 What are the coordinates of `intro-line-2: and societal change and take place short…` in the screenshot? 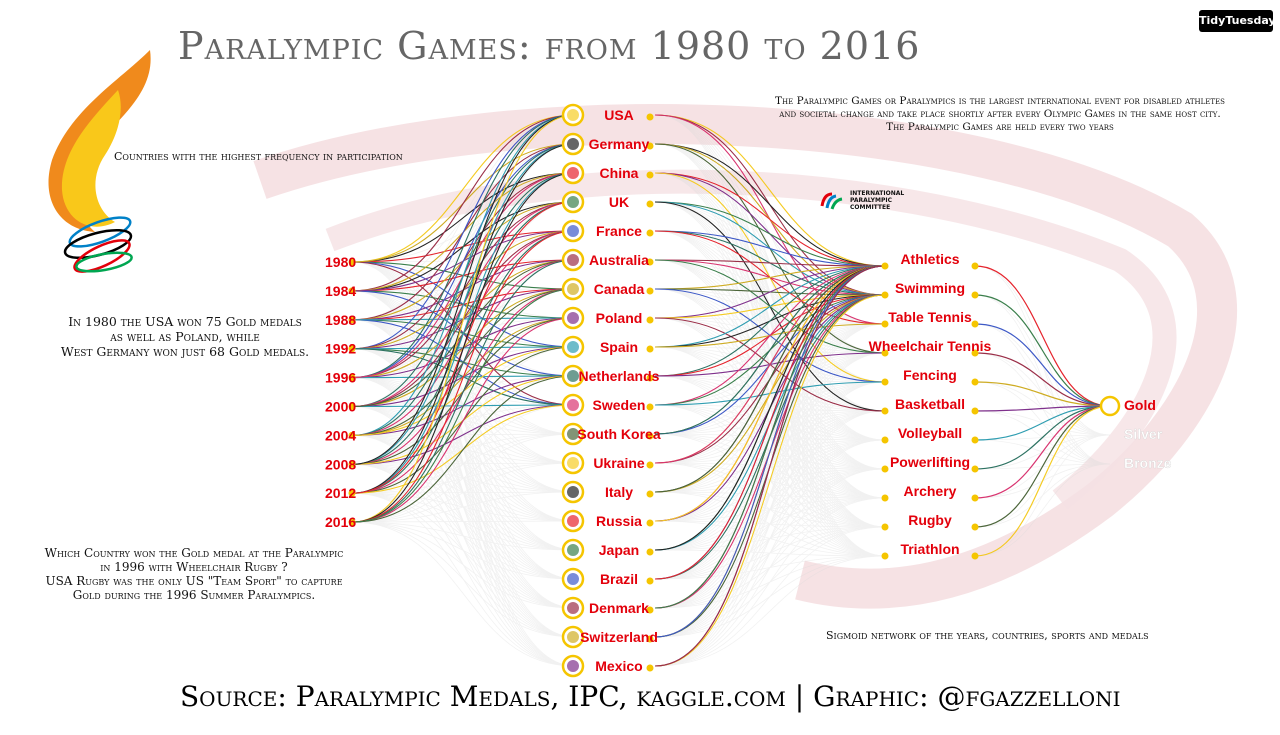 It's located at (1000, 114).